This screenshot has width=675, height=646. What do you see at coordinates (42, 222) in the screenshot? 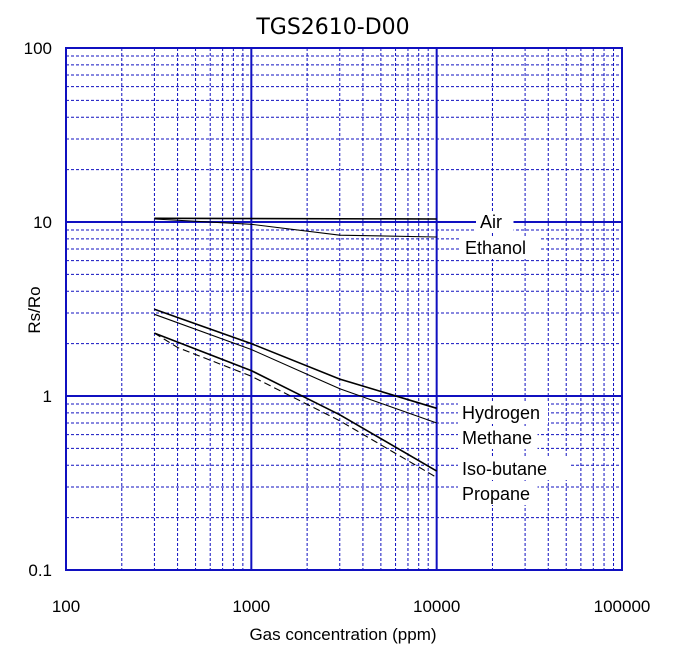
I see `y-tick-label: 10` at bounding box center [42, 222].